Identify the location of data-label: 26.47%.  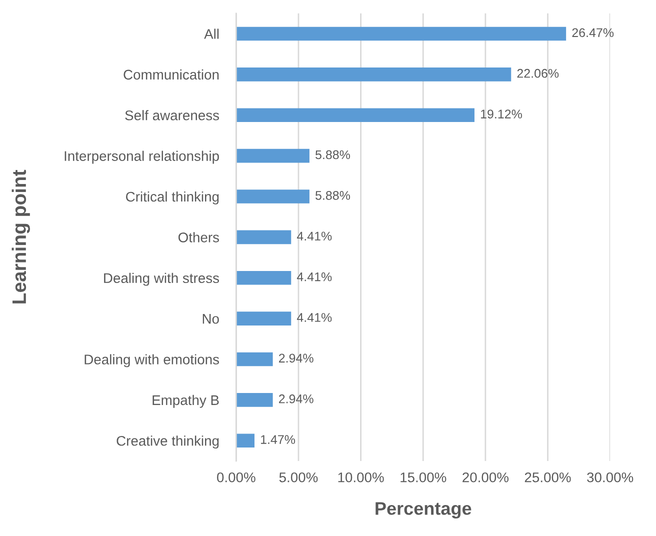
(593, 33).